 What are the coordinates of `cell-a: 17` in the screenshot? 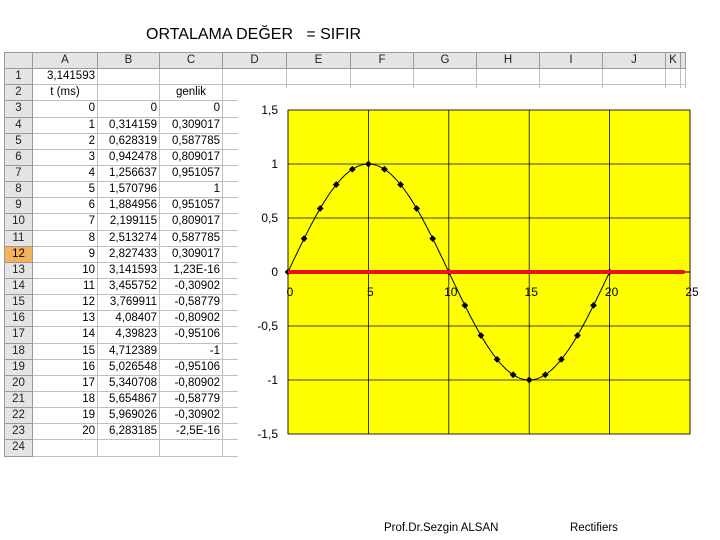 It's located at (65, 383).